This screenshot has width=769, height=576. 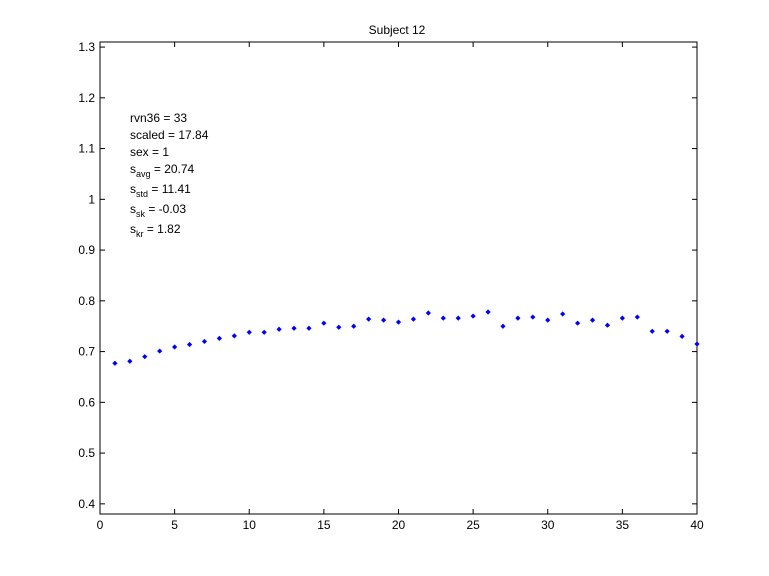 What do you see at coordinates (86, 402) in the screenshot?
I see `y-tick-label: 0.6` at bounding box center [86, 402].